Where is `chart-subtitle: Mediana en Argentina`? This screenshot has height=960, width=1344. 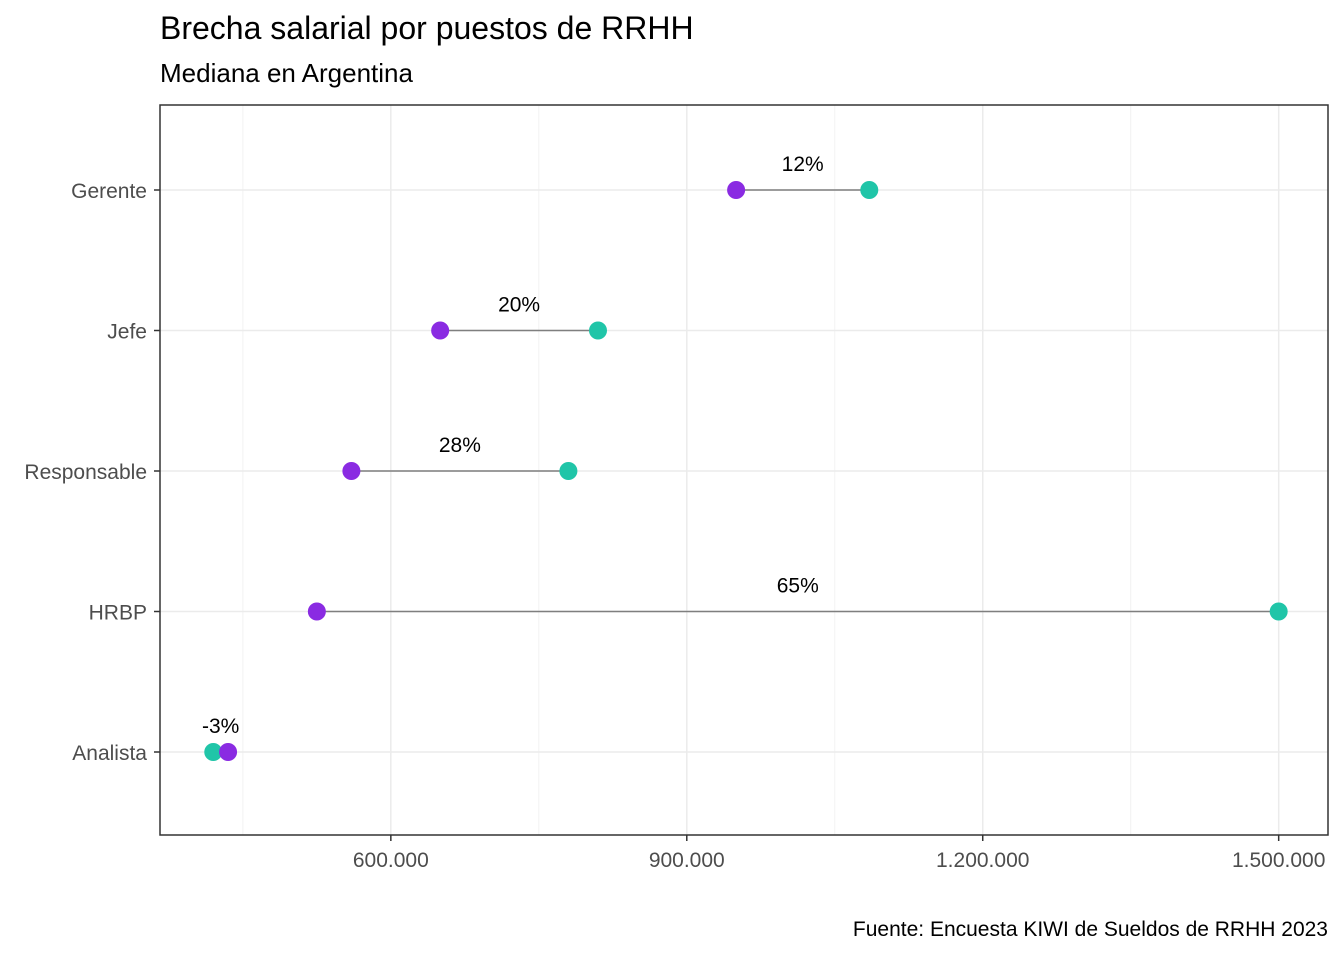
chart-subtitle: Mediana en Argentina is located at coordinates (286, 73).